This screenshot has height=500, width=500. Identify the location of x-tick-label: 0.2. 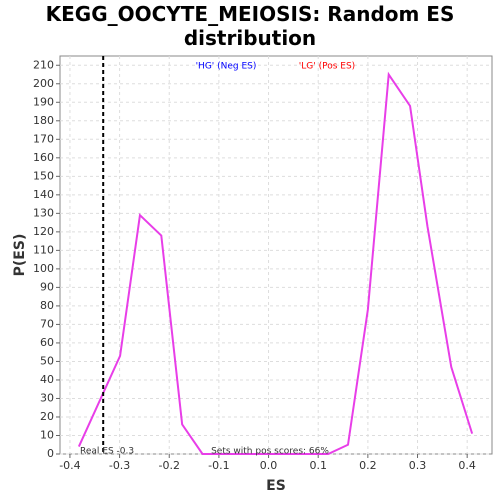
(368, 465).